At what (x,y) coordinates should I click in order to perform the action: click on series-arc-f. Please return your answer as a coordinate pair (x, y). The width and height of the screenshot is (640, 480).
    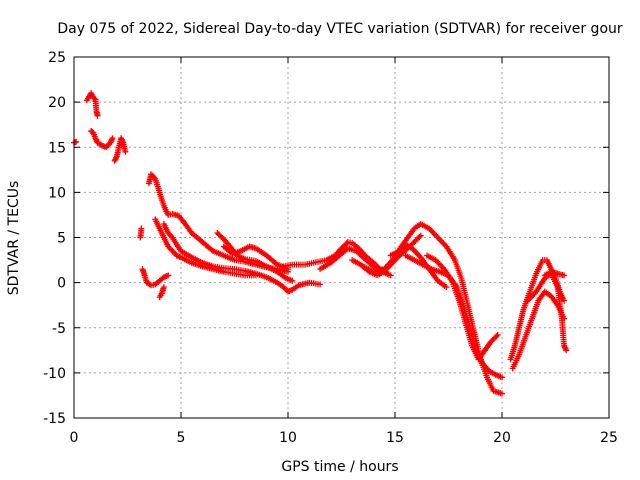
    Looking at the image, I should click on (155, 277).